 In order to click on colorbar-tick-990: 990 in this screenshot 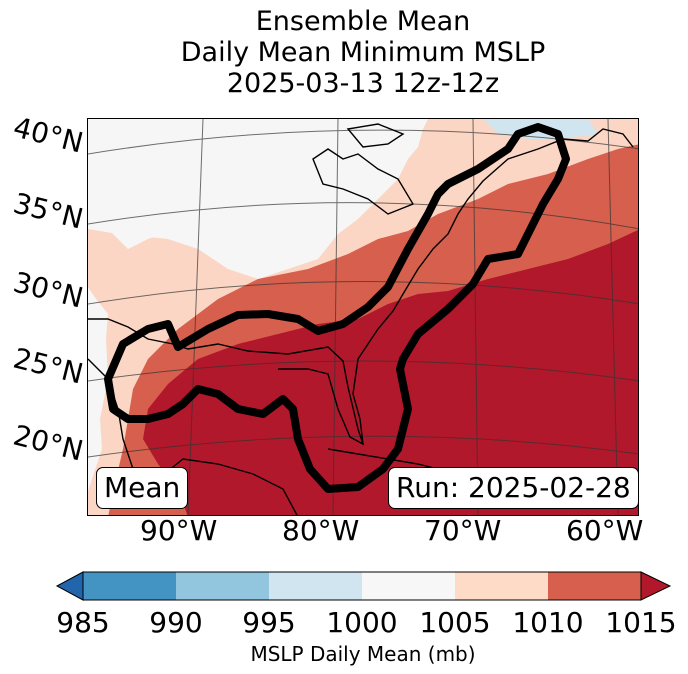, I will do `click(176, 622)`.